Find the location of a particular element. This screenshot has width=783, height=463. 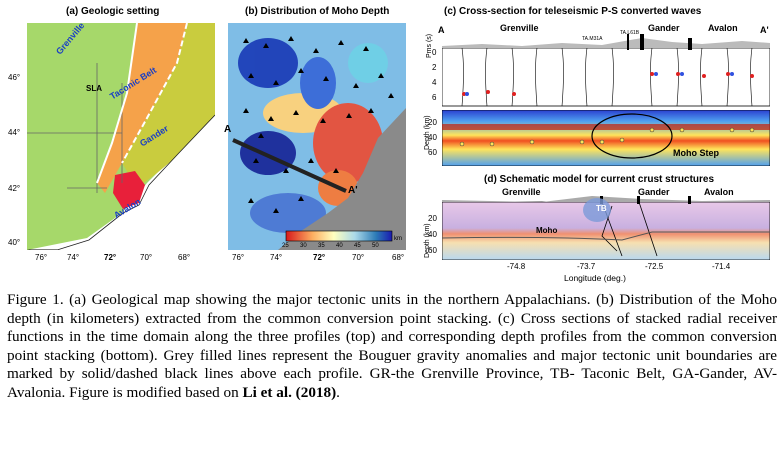

panel-a-title: (a) Geologic setting is located at coordinates (113, 11).